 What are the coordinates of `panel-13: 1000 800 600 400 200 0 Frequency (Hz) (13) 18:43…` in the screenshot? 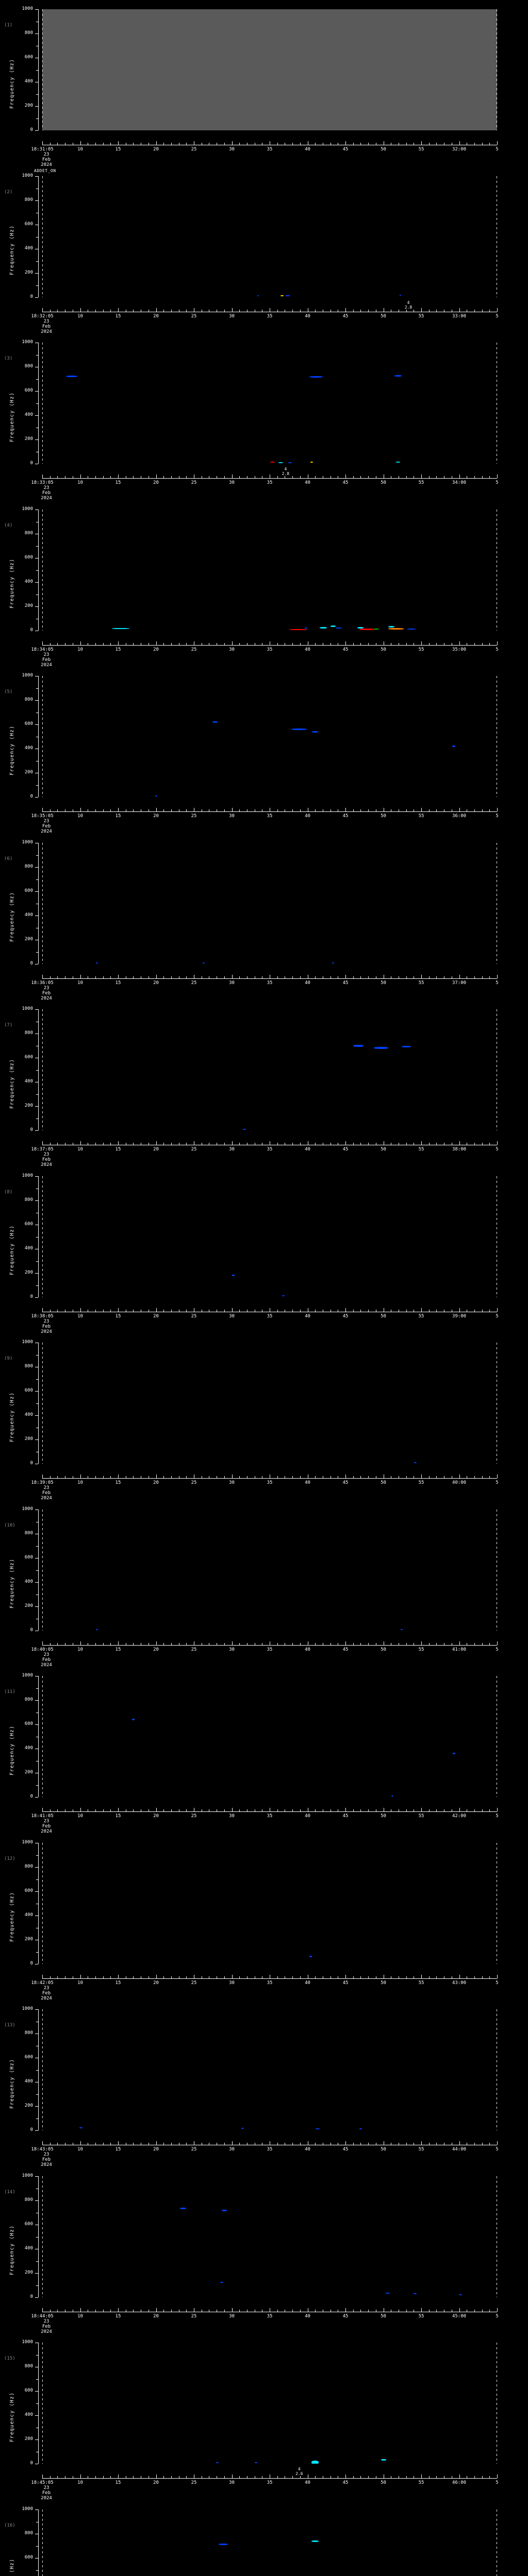 It's located at (264, 2083).